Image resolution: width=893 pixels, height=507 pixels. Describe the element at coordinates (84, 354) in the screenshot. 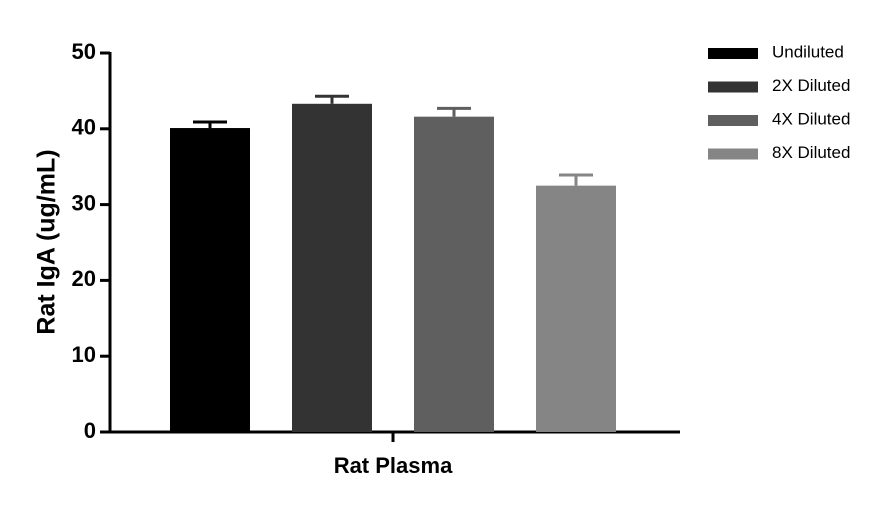

I see `y-tick-label: 10` at that location.